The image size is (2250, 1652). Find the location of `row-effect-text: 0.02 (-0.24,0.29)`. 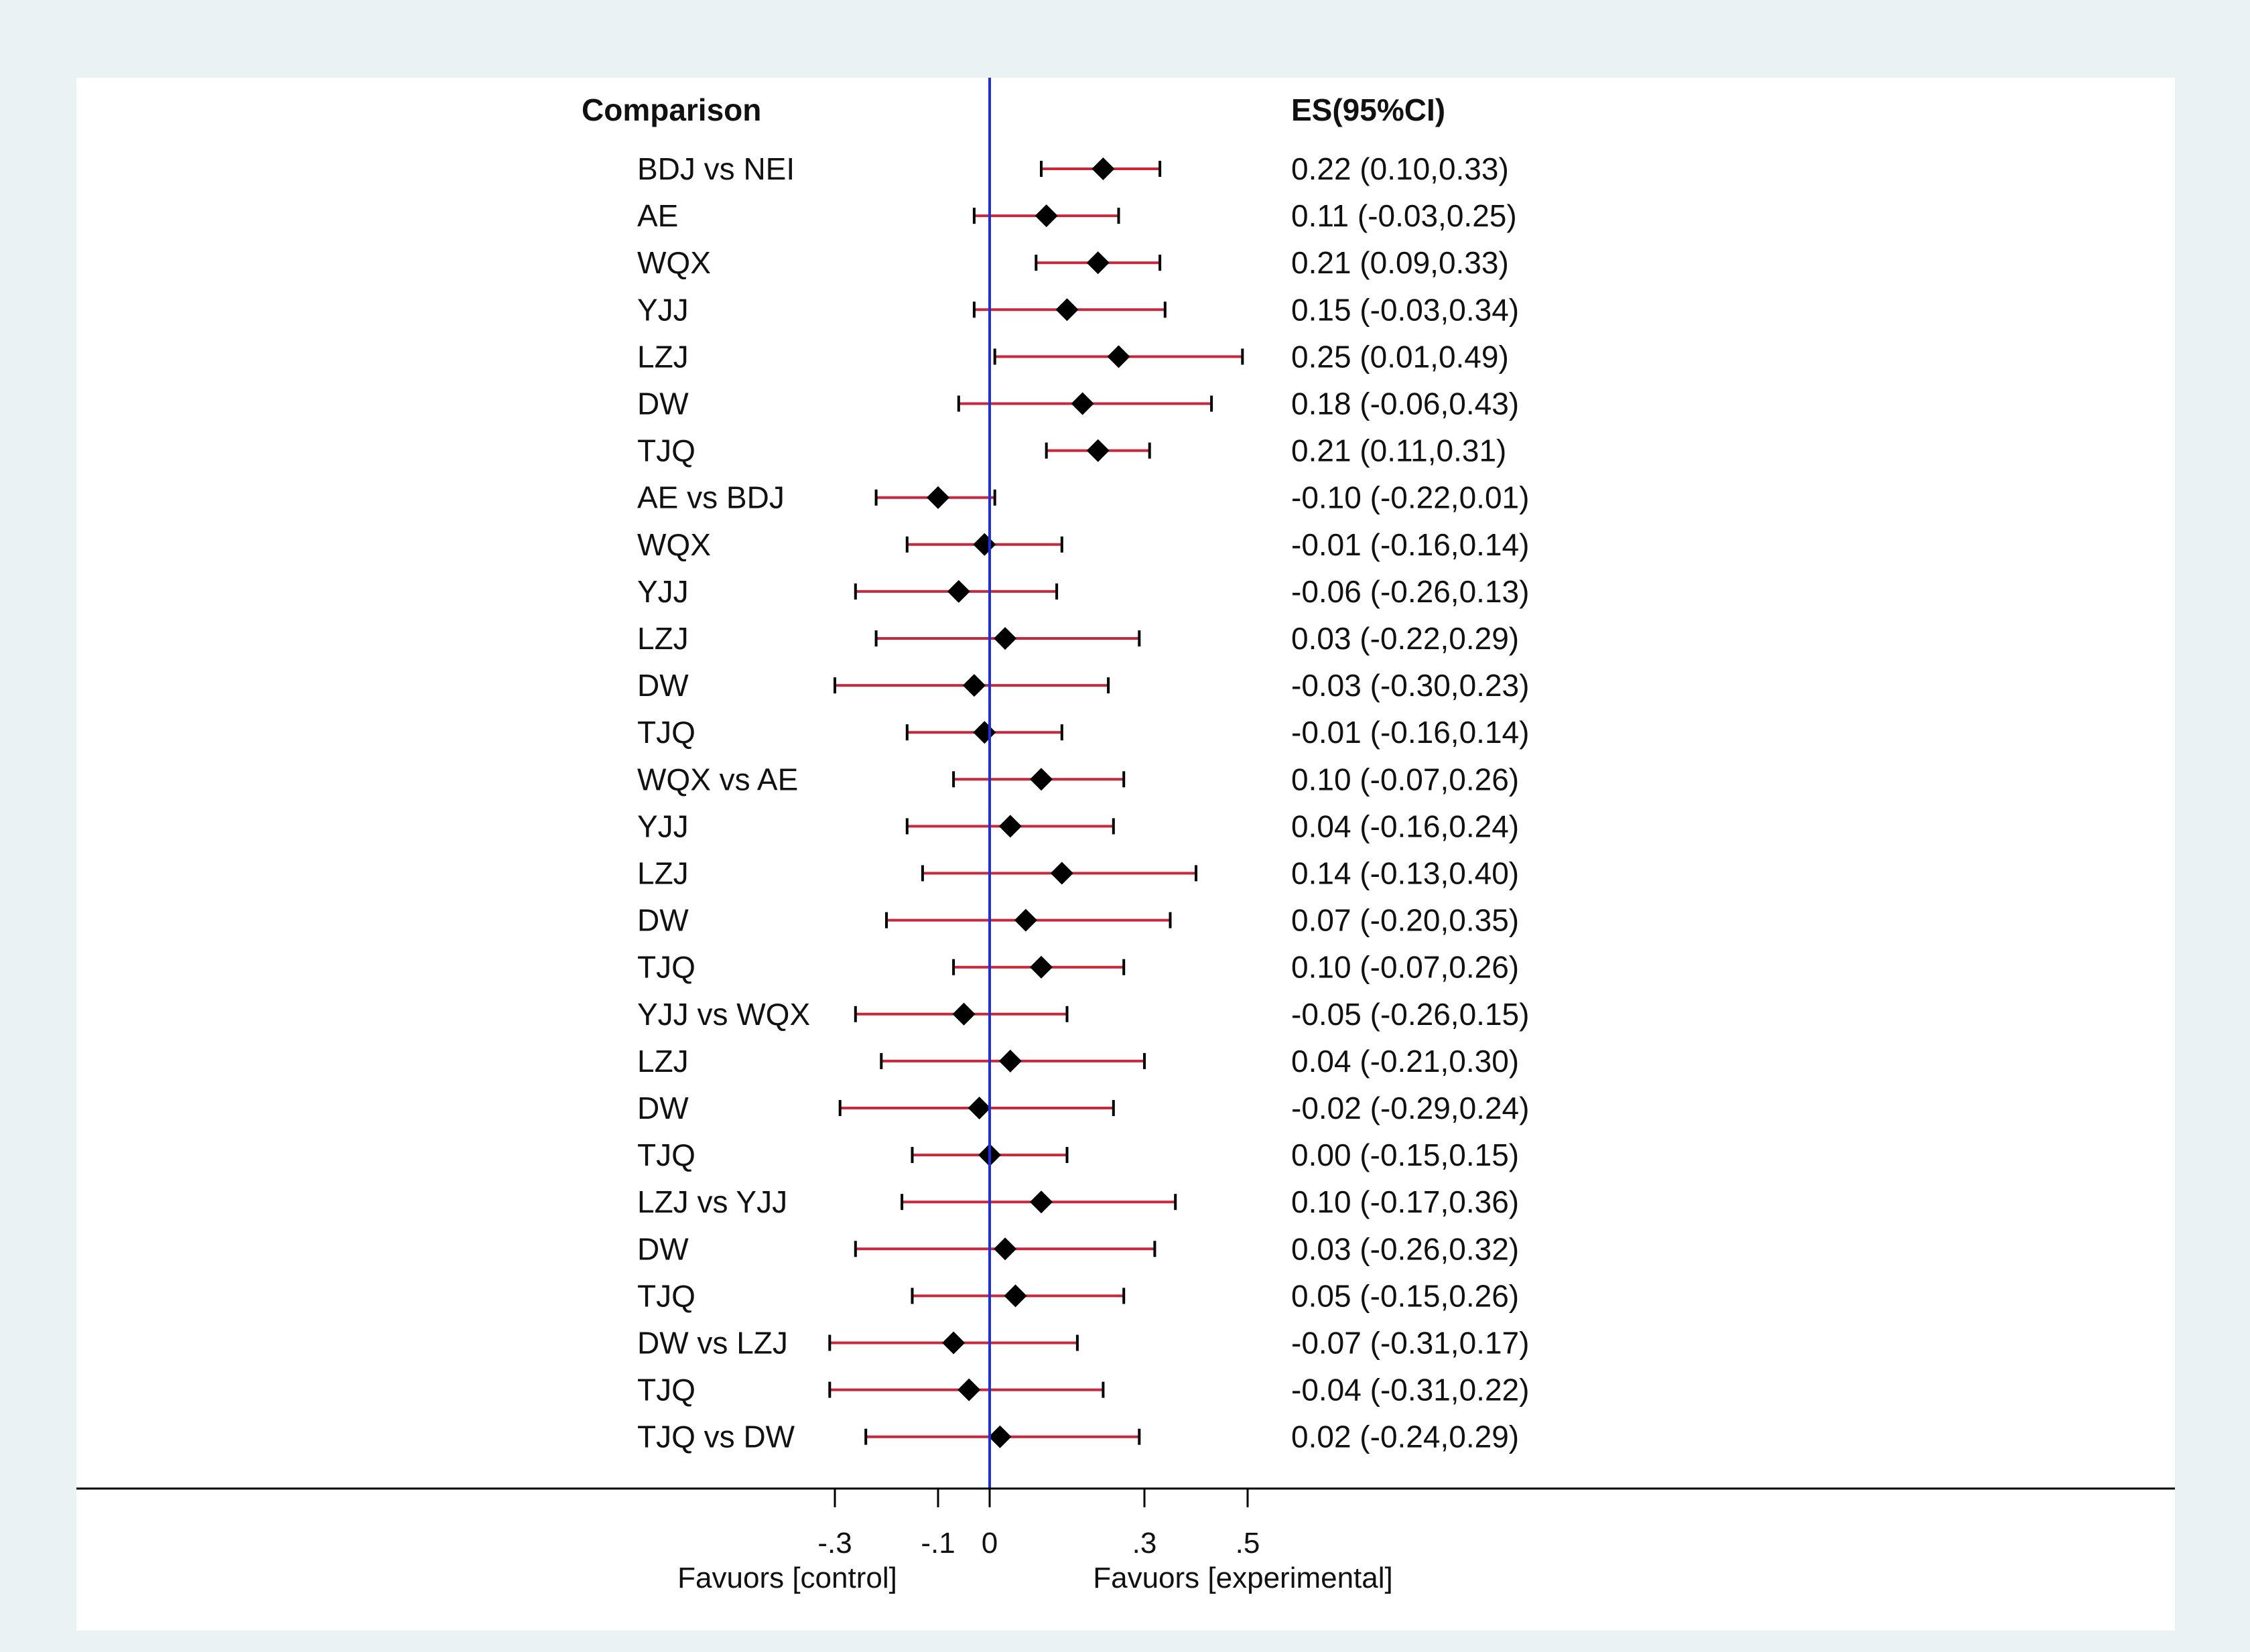

row-effect-text: 0.02 (-0.24,0.29) is located at coordinates (1405, 1437).